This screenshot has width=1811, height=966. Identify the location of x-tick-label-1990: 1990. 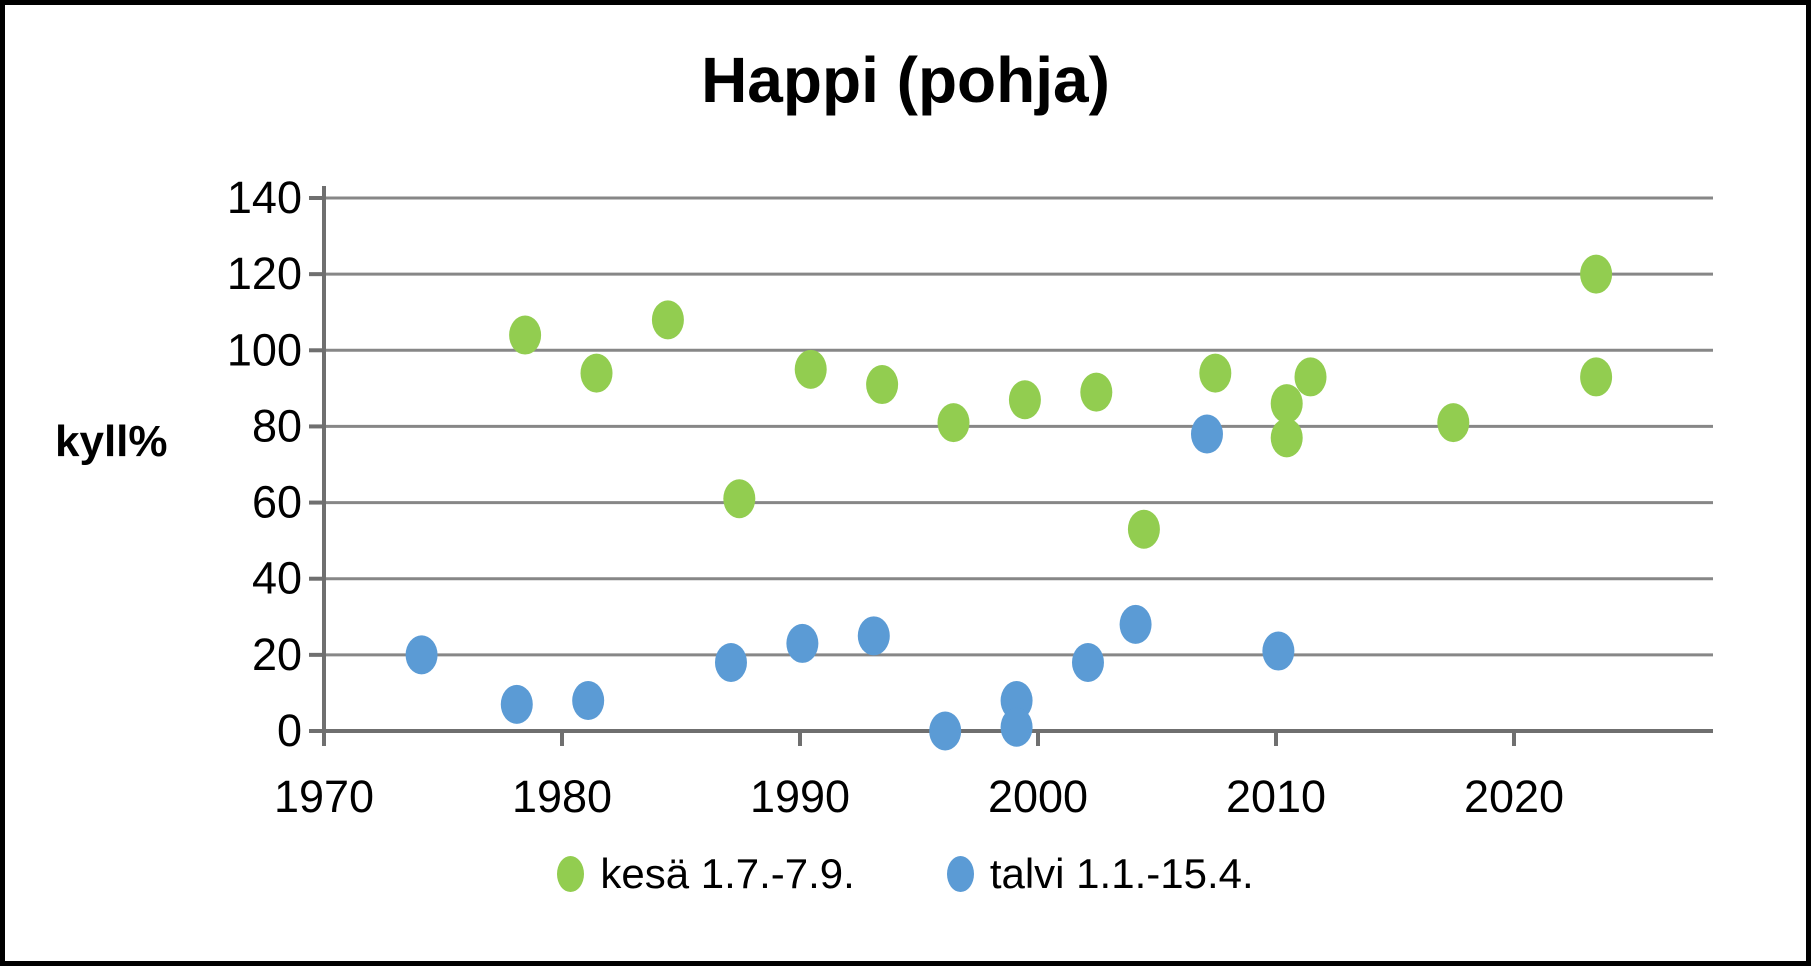
(800, 796).